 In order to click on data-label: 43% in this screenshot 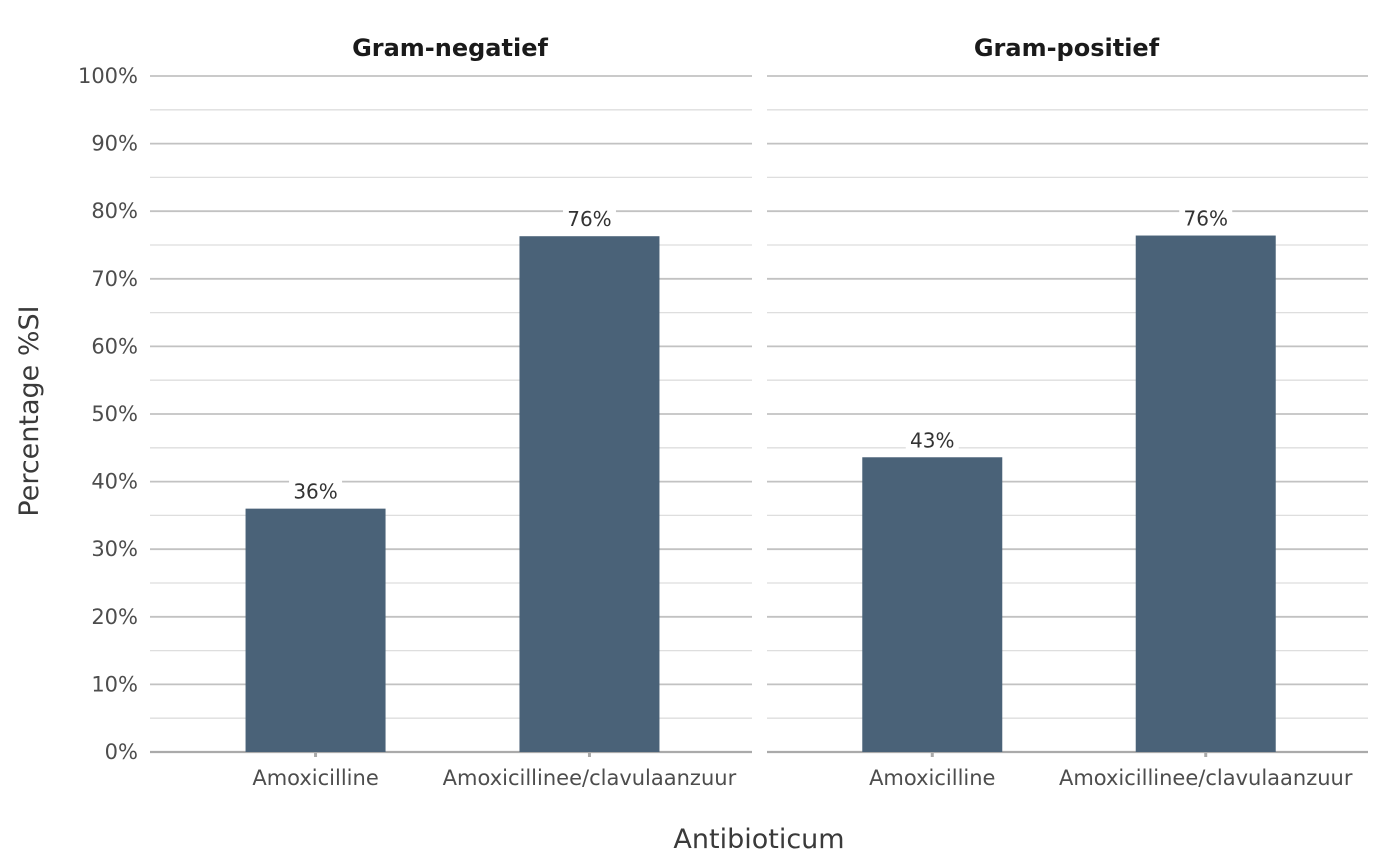, I will do `click(932, 440)`.